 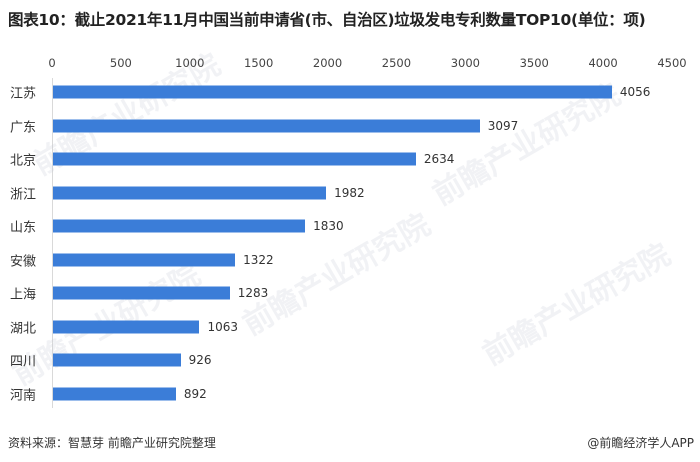 What do you see at coordinates (327, 63) in the screenshot?
I see `x-tick-label: 2000` at bounding box center [327, 63].